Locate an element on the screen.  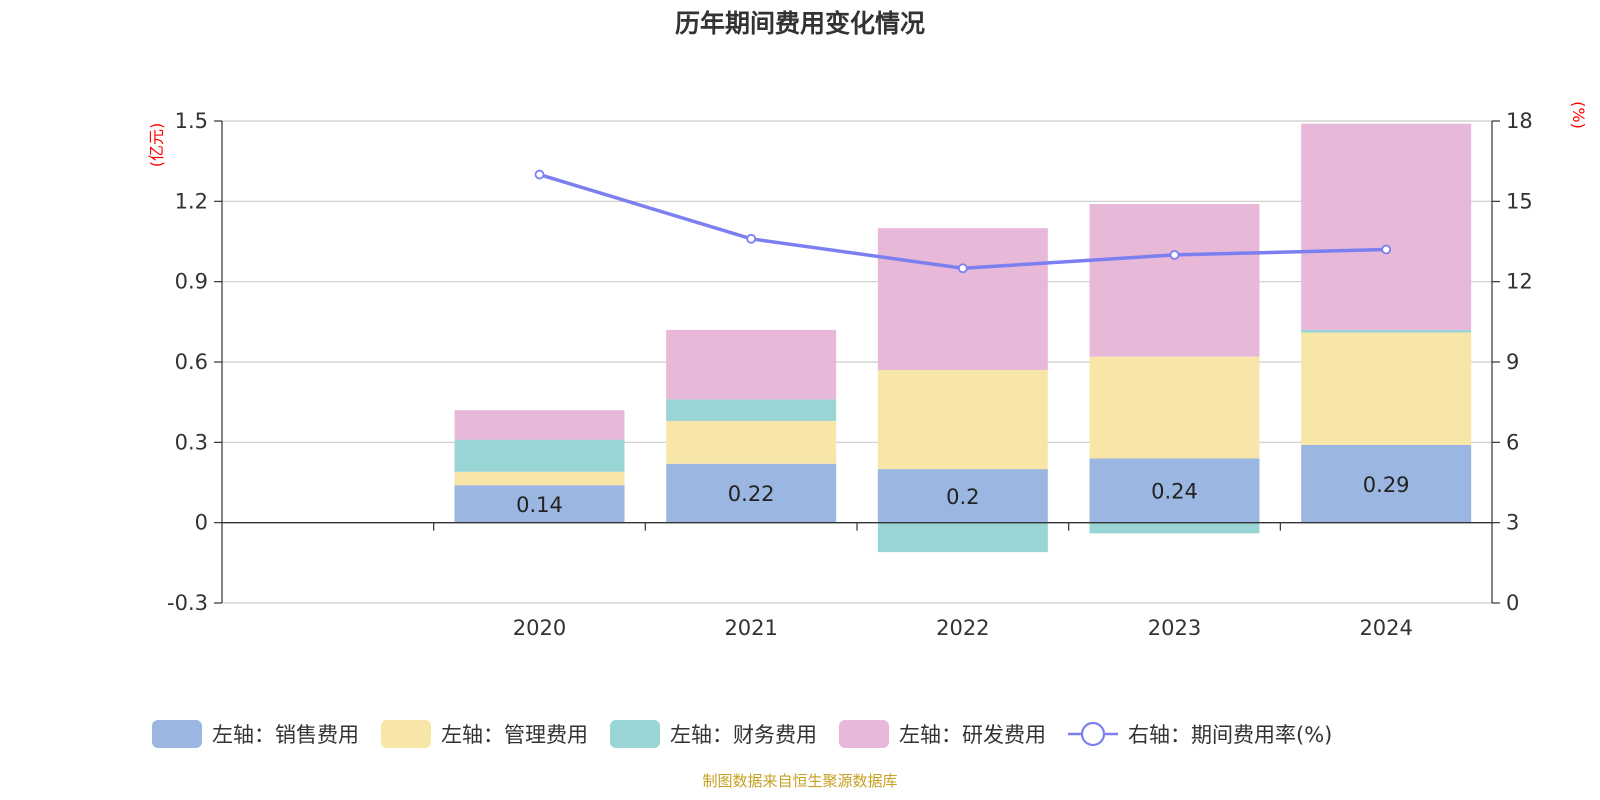
chart-title: 历年期间费用变化情况 is located at coordinates (800, 23).